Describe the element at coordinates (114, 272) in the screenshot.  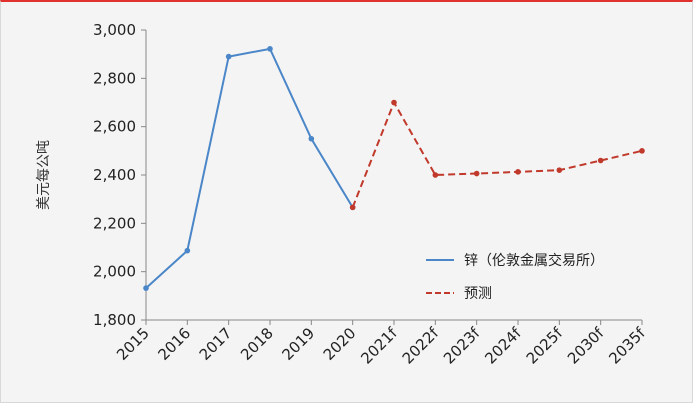
I see `y-tick-label: 2,000` at that location.